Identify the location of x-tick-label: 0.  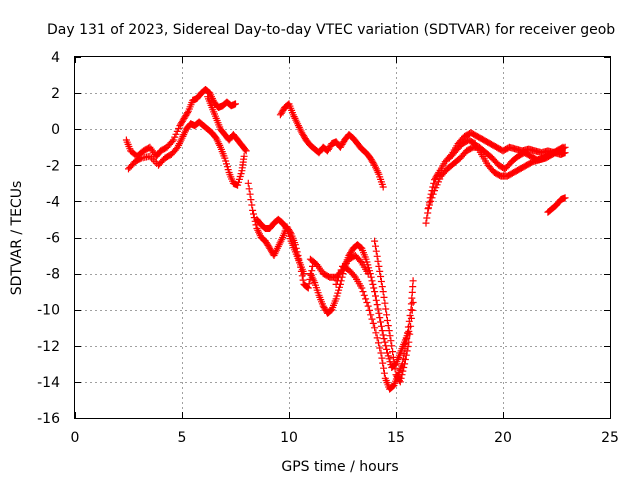
(75, 438).